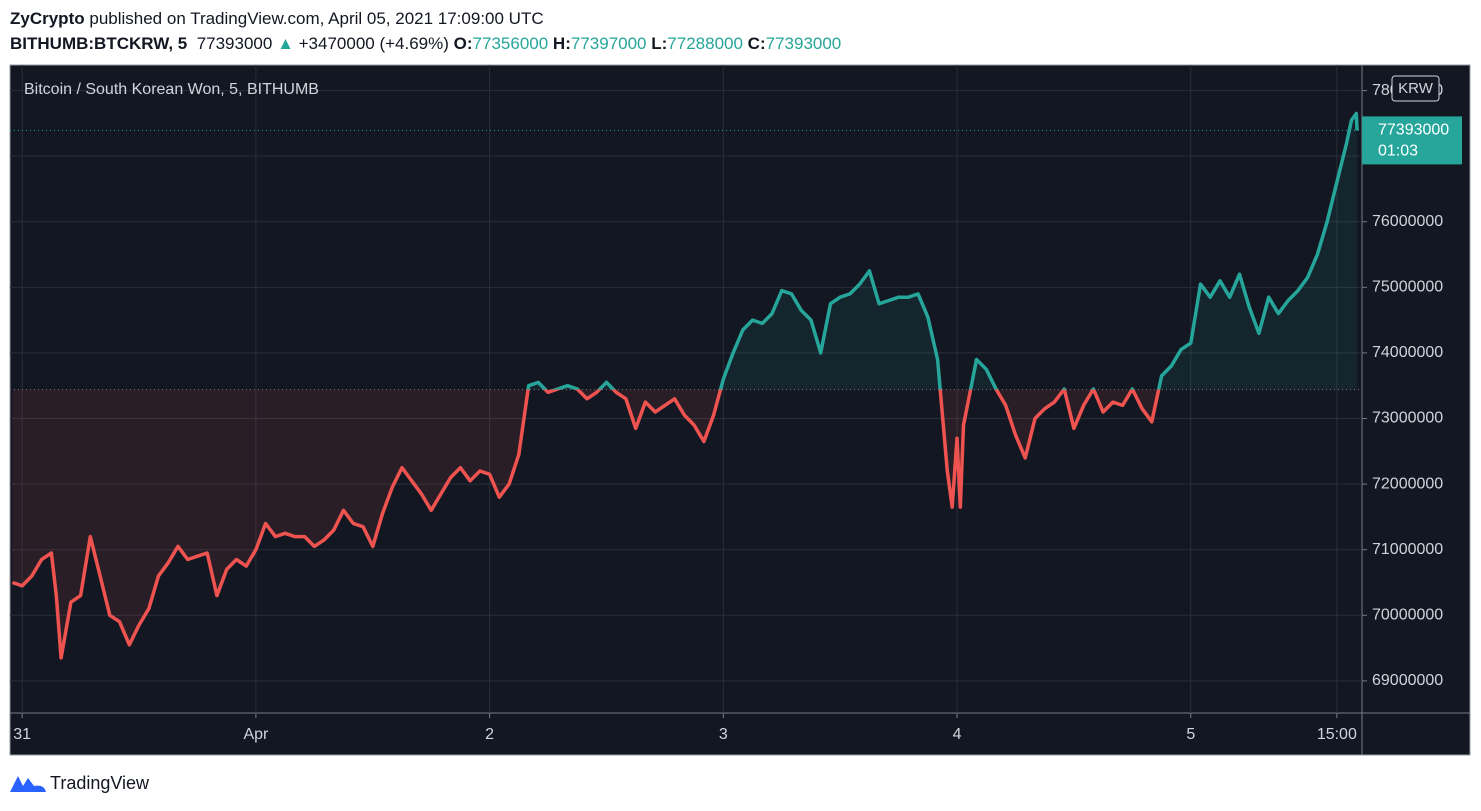 The width and height of the screenshot is (1481, 811). I want to click on x-tick-label: 3, so click(723, 734).